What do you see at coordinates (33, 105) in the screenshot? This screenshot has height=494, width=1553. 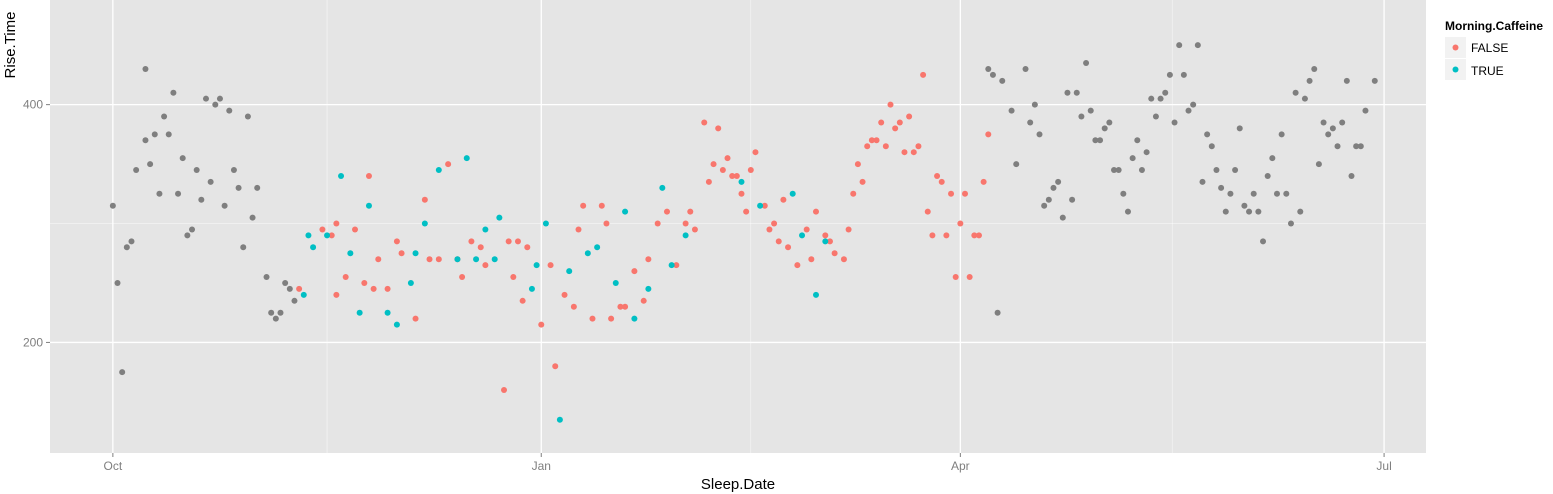 I see `y-tick-label: 400` at bounding box center [33, 105].